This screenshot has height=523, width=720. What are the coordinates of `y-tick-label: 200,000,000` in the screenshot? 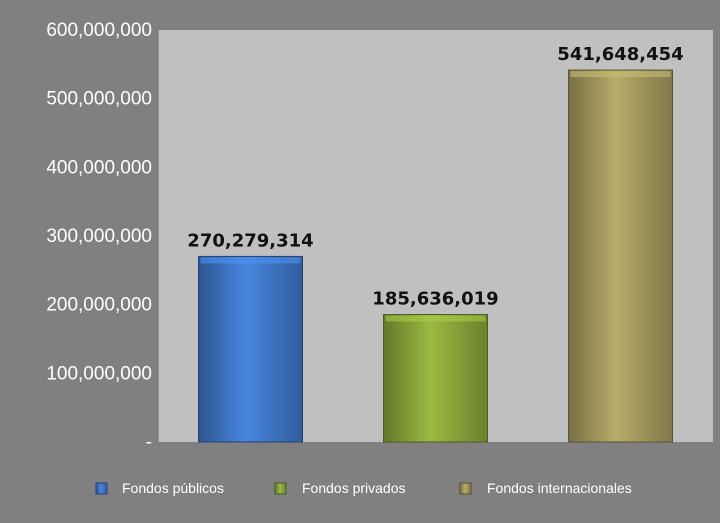 It's located at (99, 305).